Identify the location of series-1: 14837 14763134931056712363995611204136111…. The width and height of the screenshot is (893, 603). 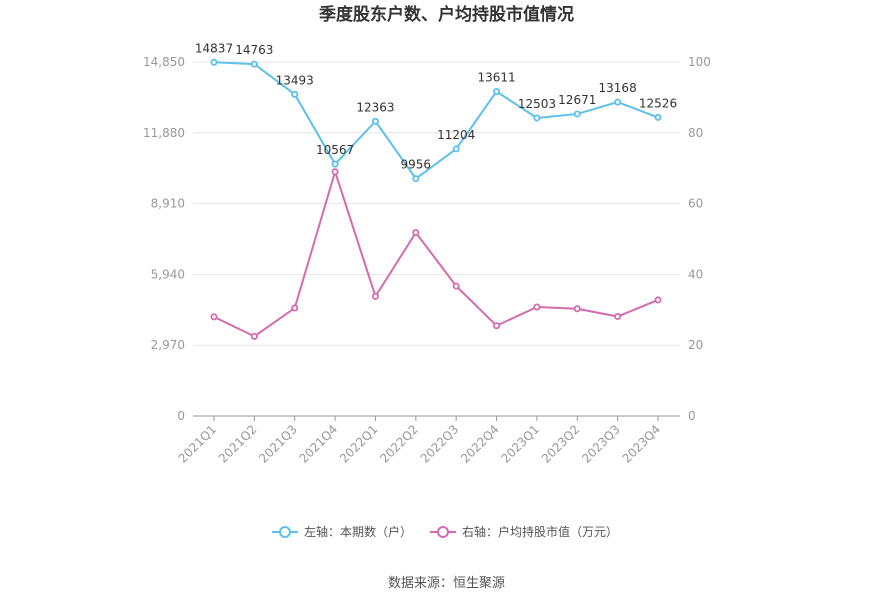
(436, 112).